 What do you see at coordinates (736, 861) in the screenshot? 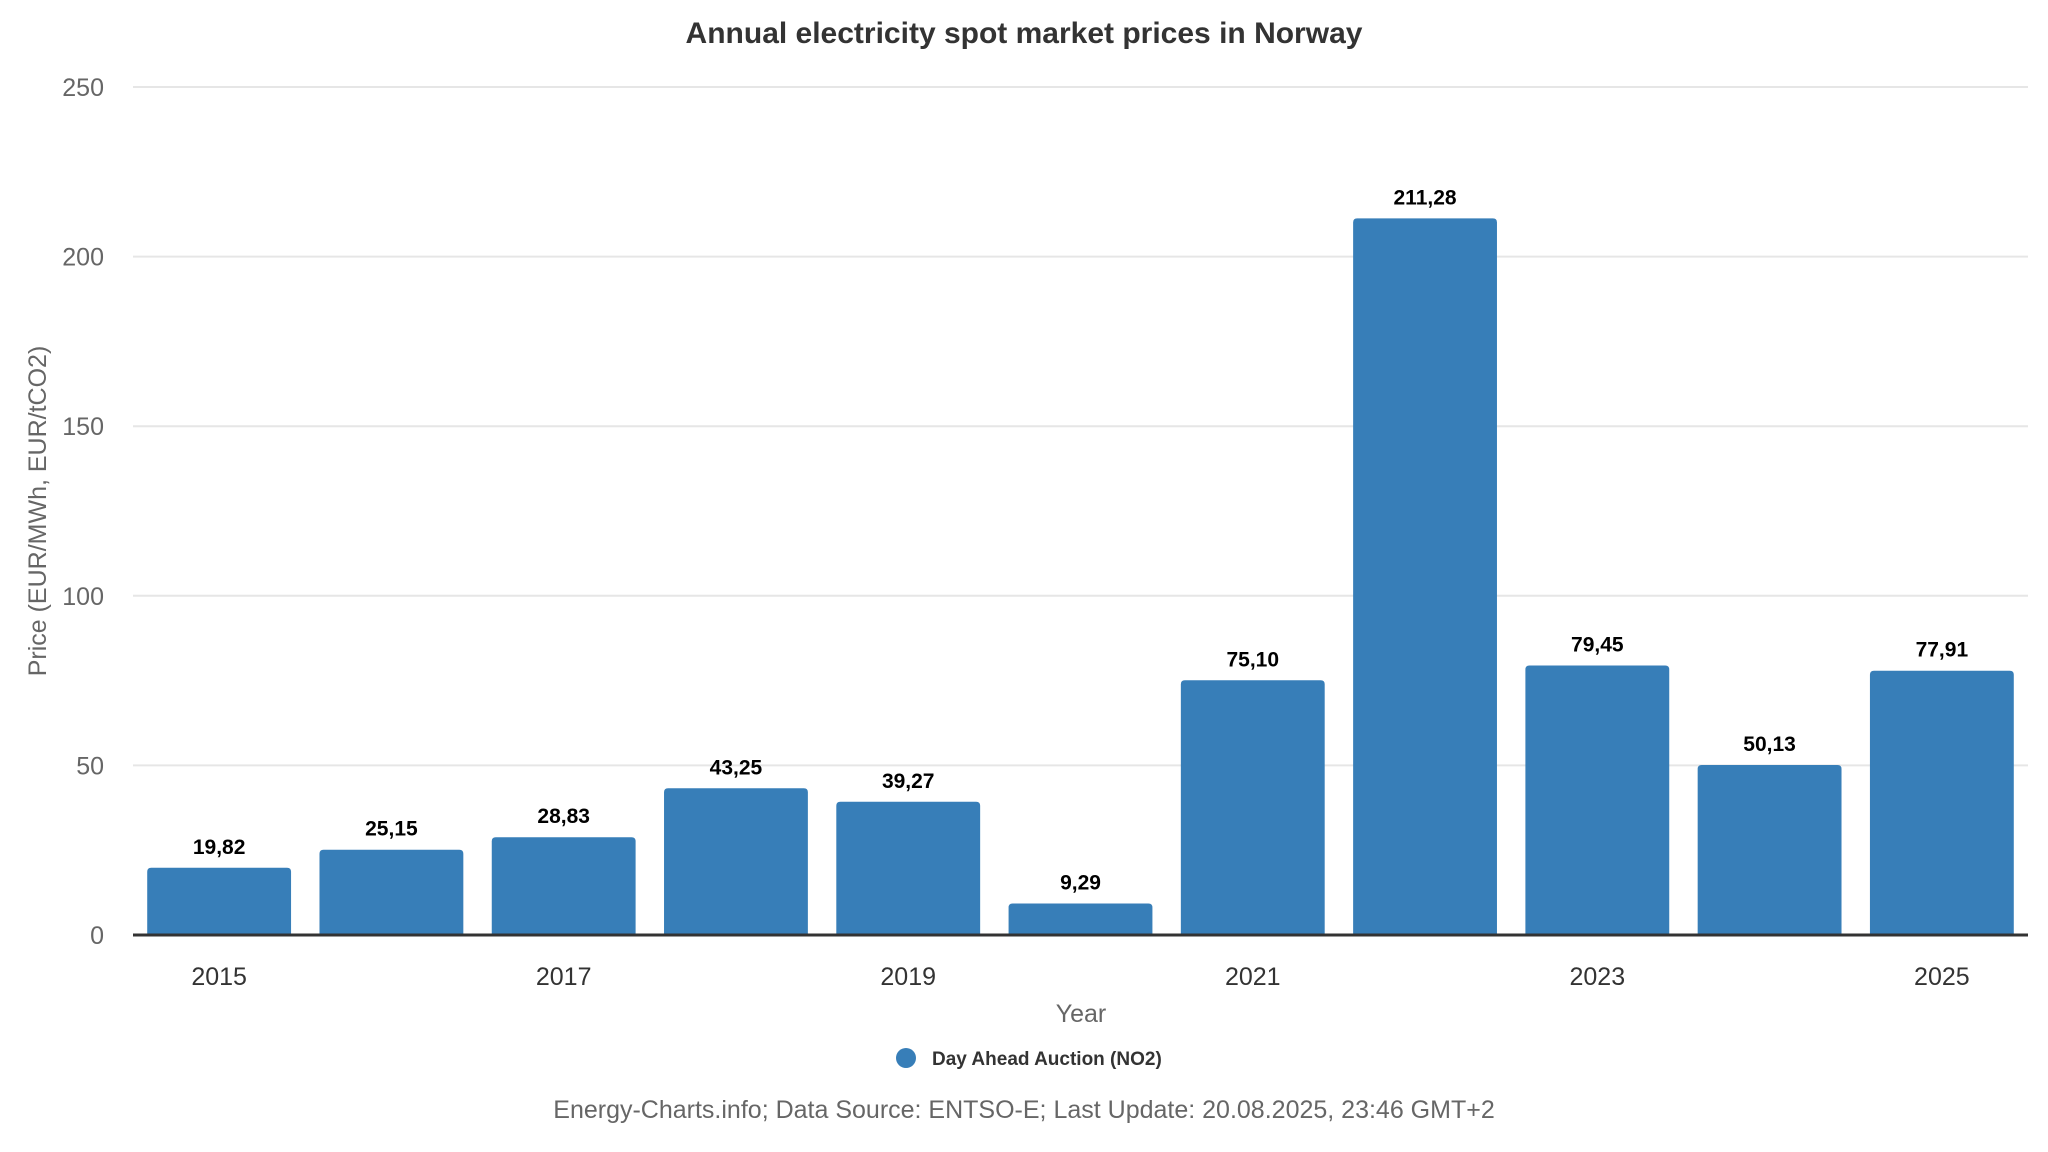
I see `bar-2018` at bounding box center [736, 861].